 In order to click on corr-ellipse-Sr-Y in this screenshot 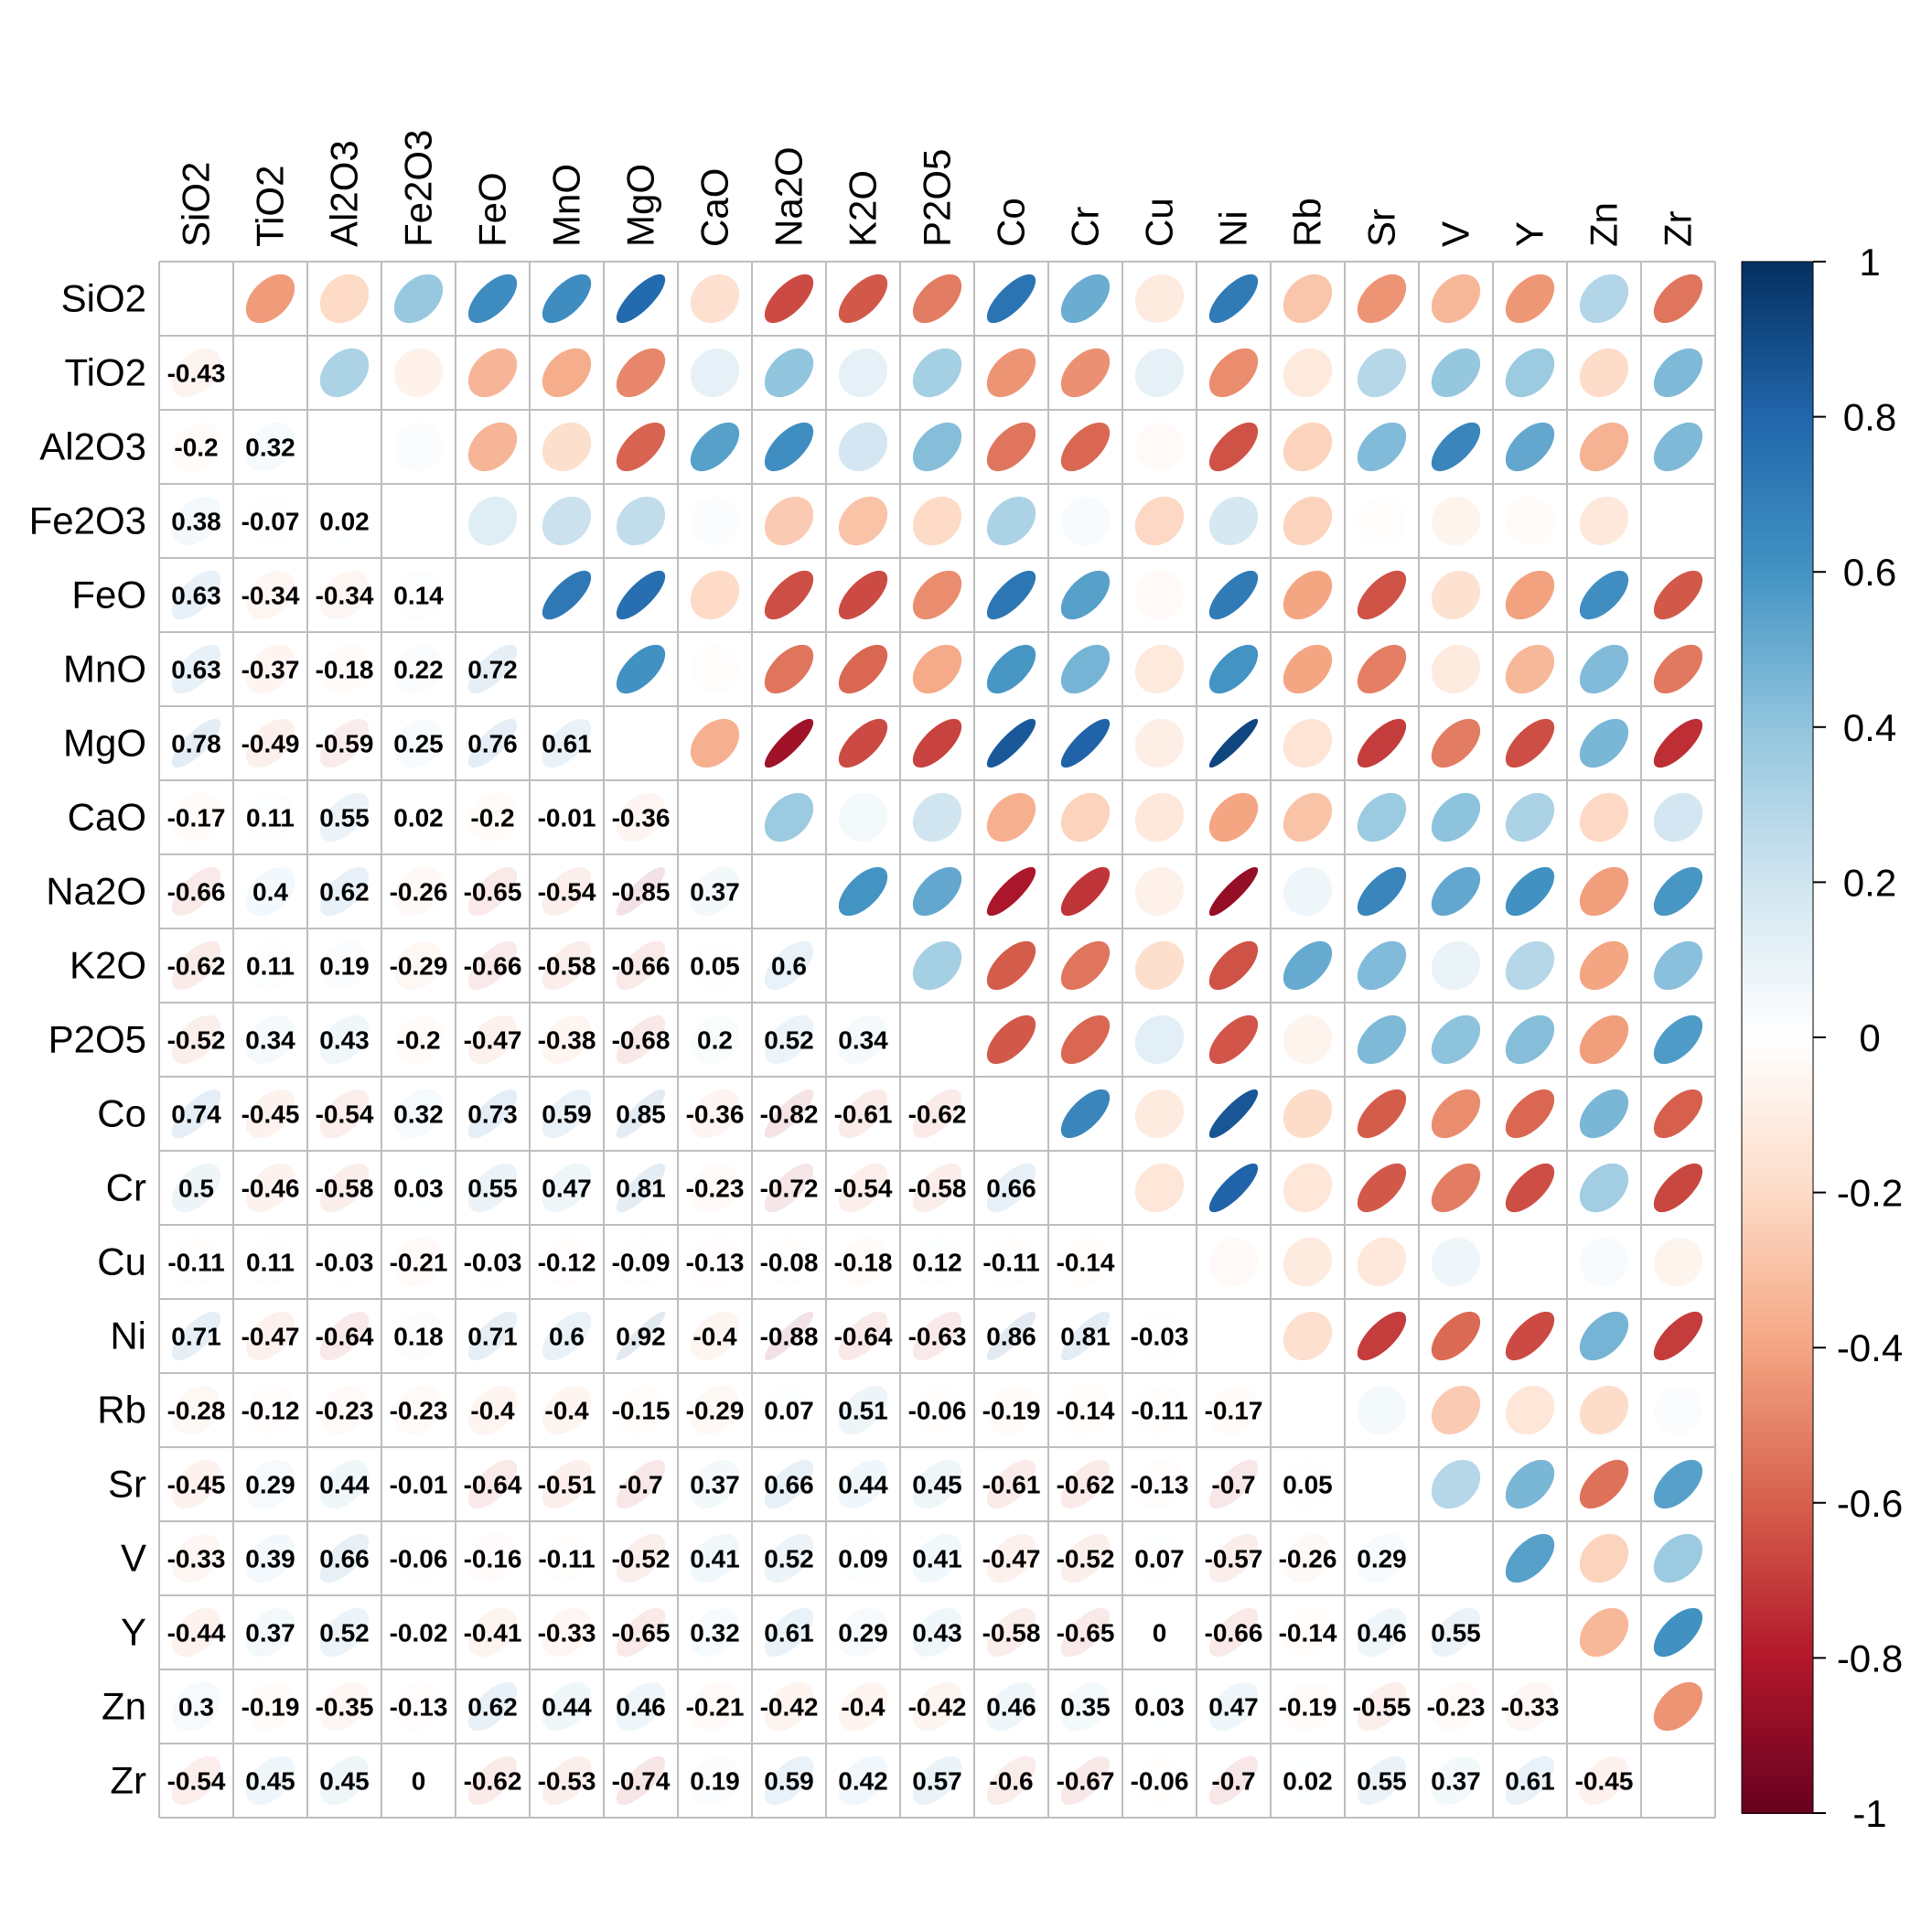, I will do `click(1530, 1484)`.